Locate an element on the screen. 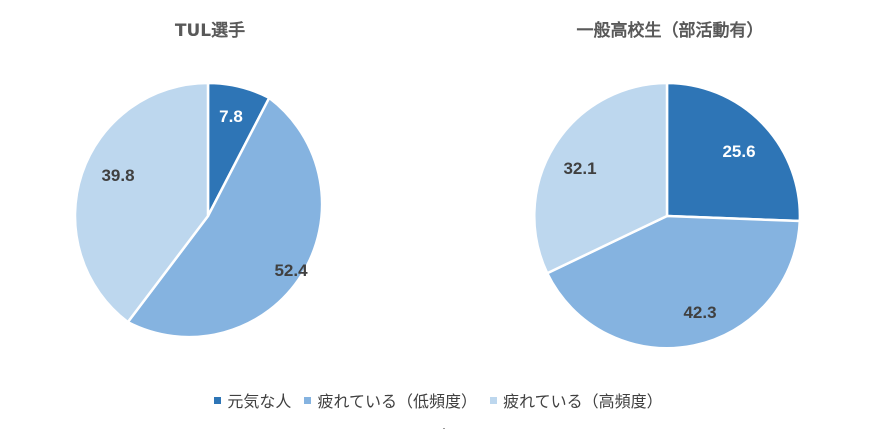 Image resolution: width=877 pixels, height=438 pixels. legend-item-tired-low: 疲れている（低頻度） is located at coordinates (390, 400).